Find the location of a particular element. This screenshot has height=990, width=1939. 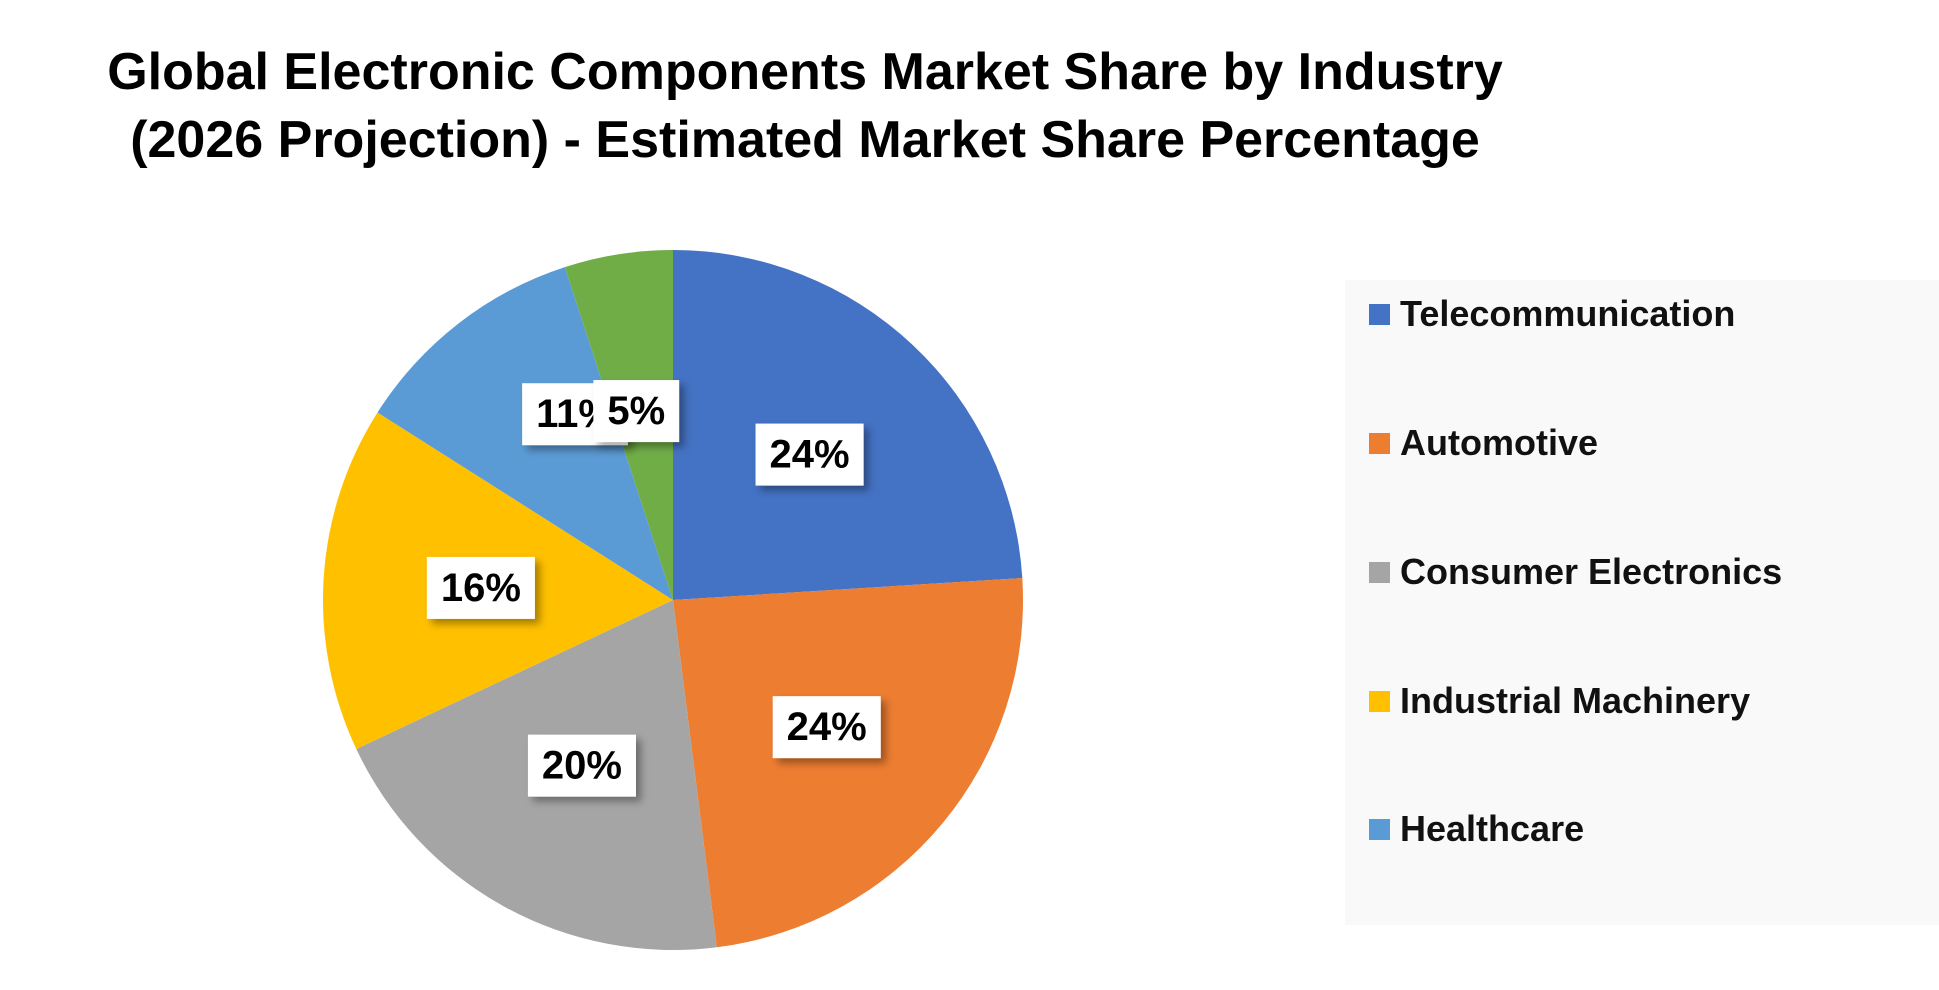

legend-label-healthcare: Healthcare is located at coordinates (1492, 828).